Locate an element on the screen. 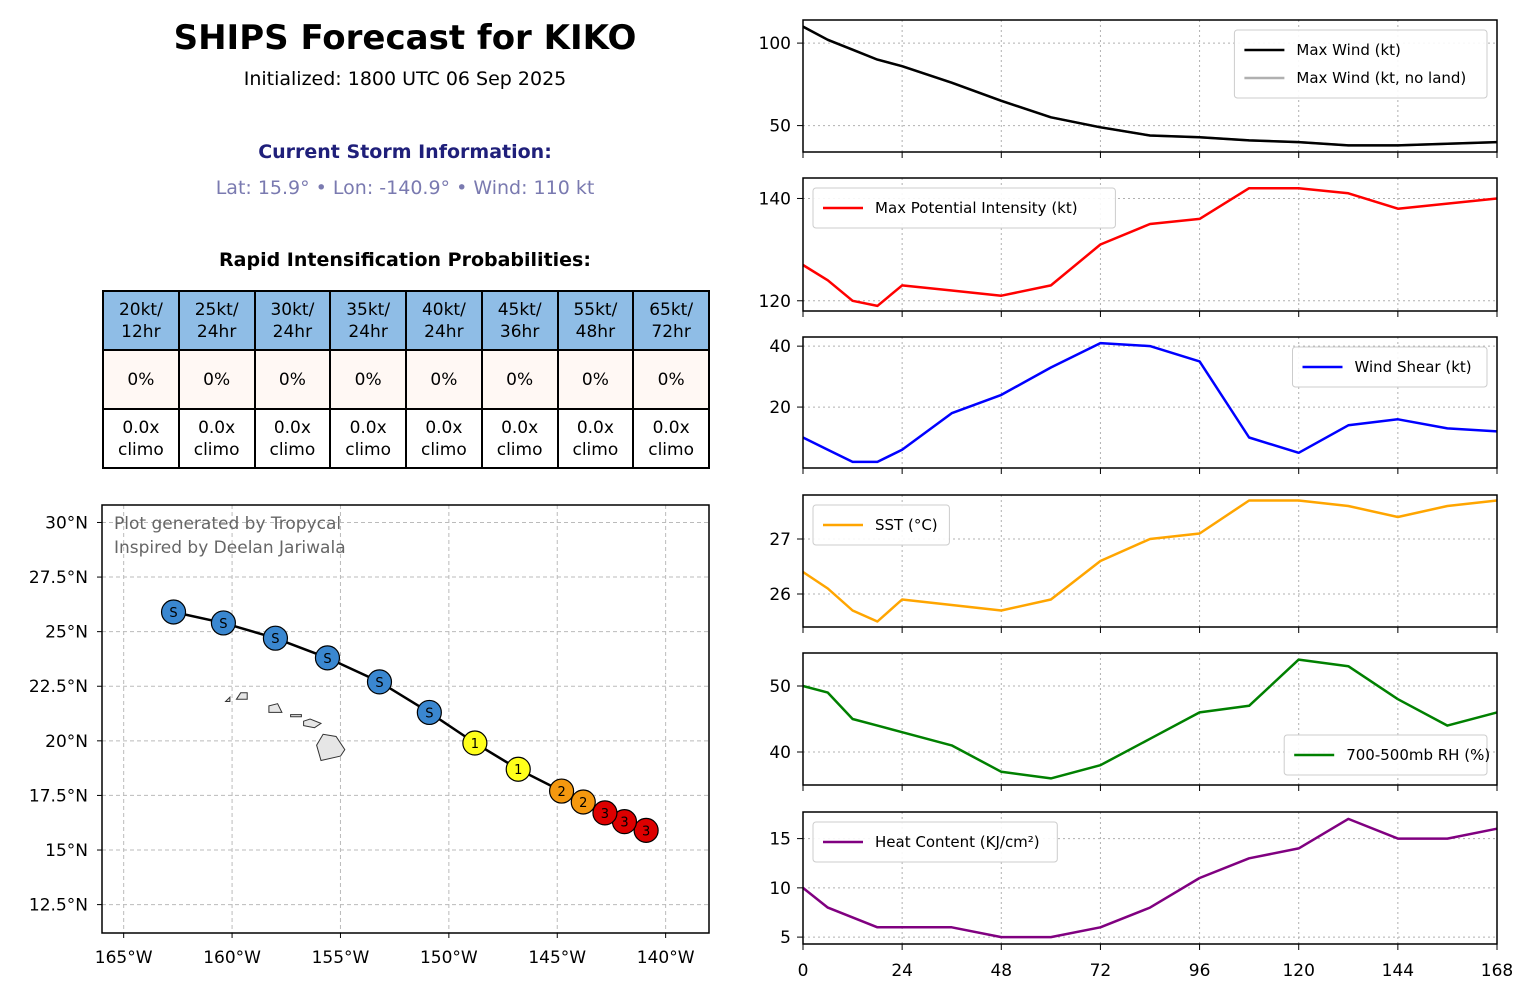 This screenshot has height=1004, width=1534. legend: Max Wind (kt) Max Wind (kt, no land) is located at coordinates (1360, 64).